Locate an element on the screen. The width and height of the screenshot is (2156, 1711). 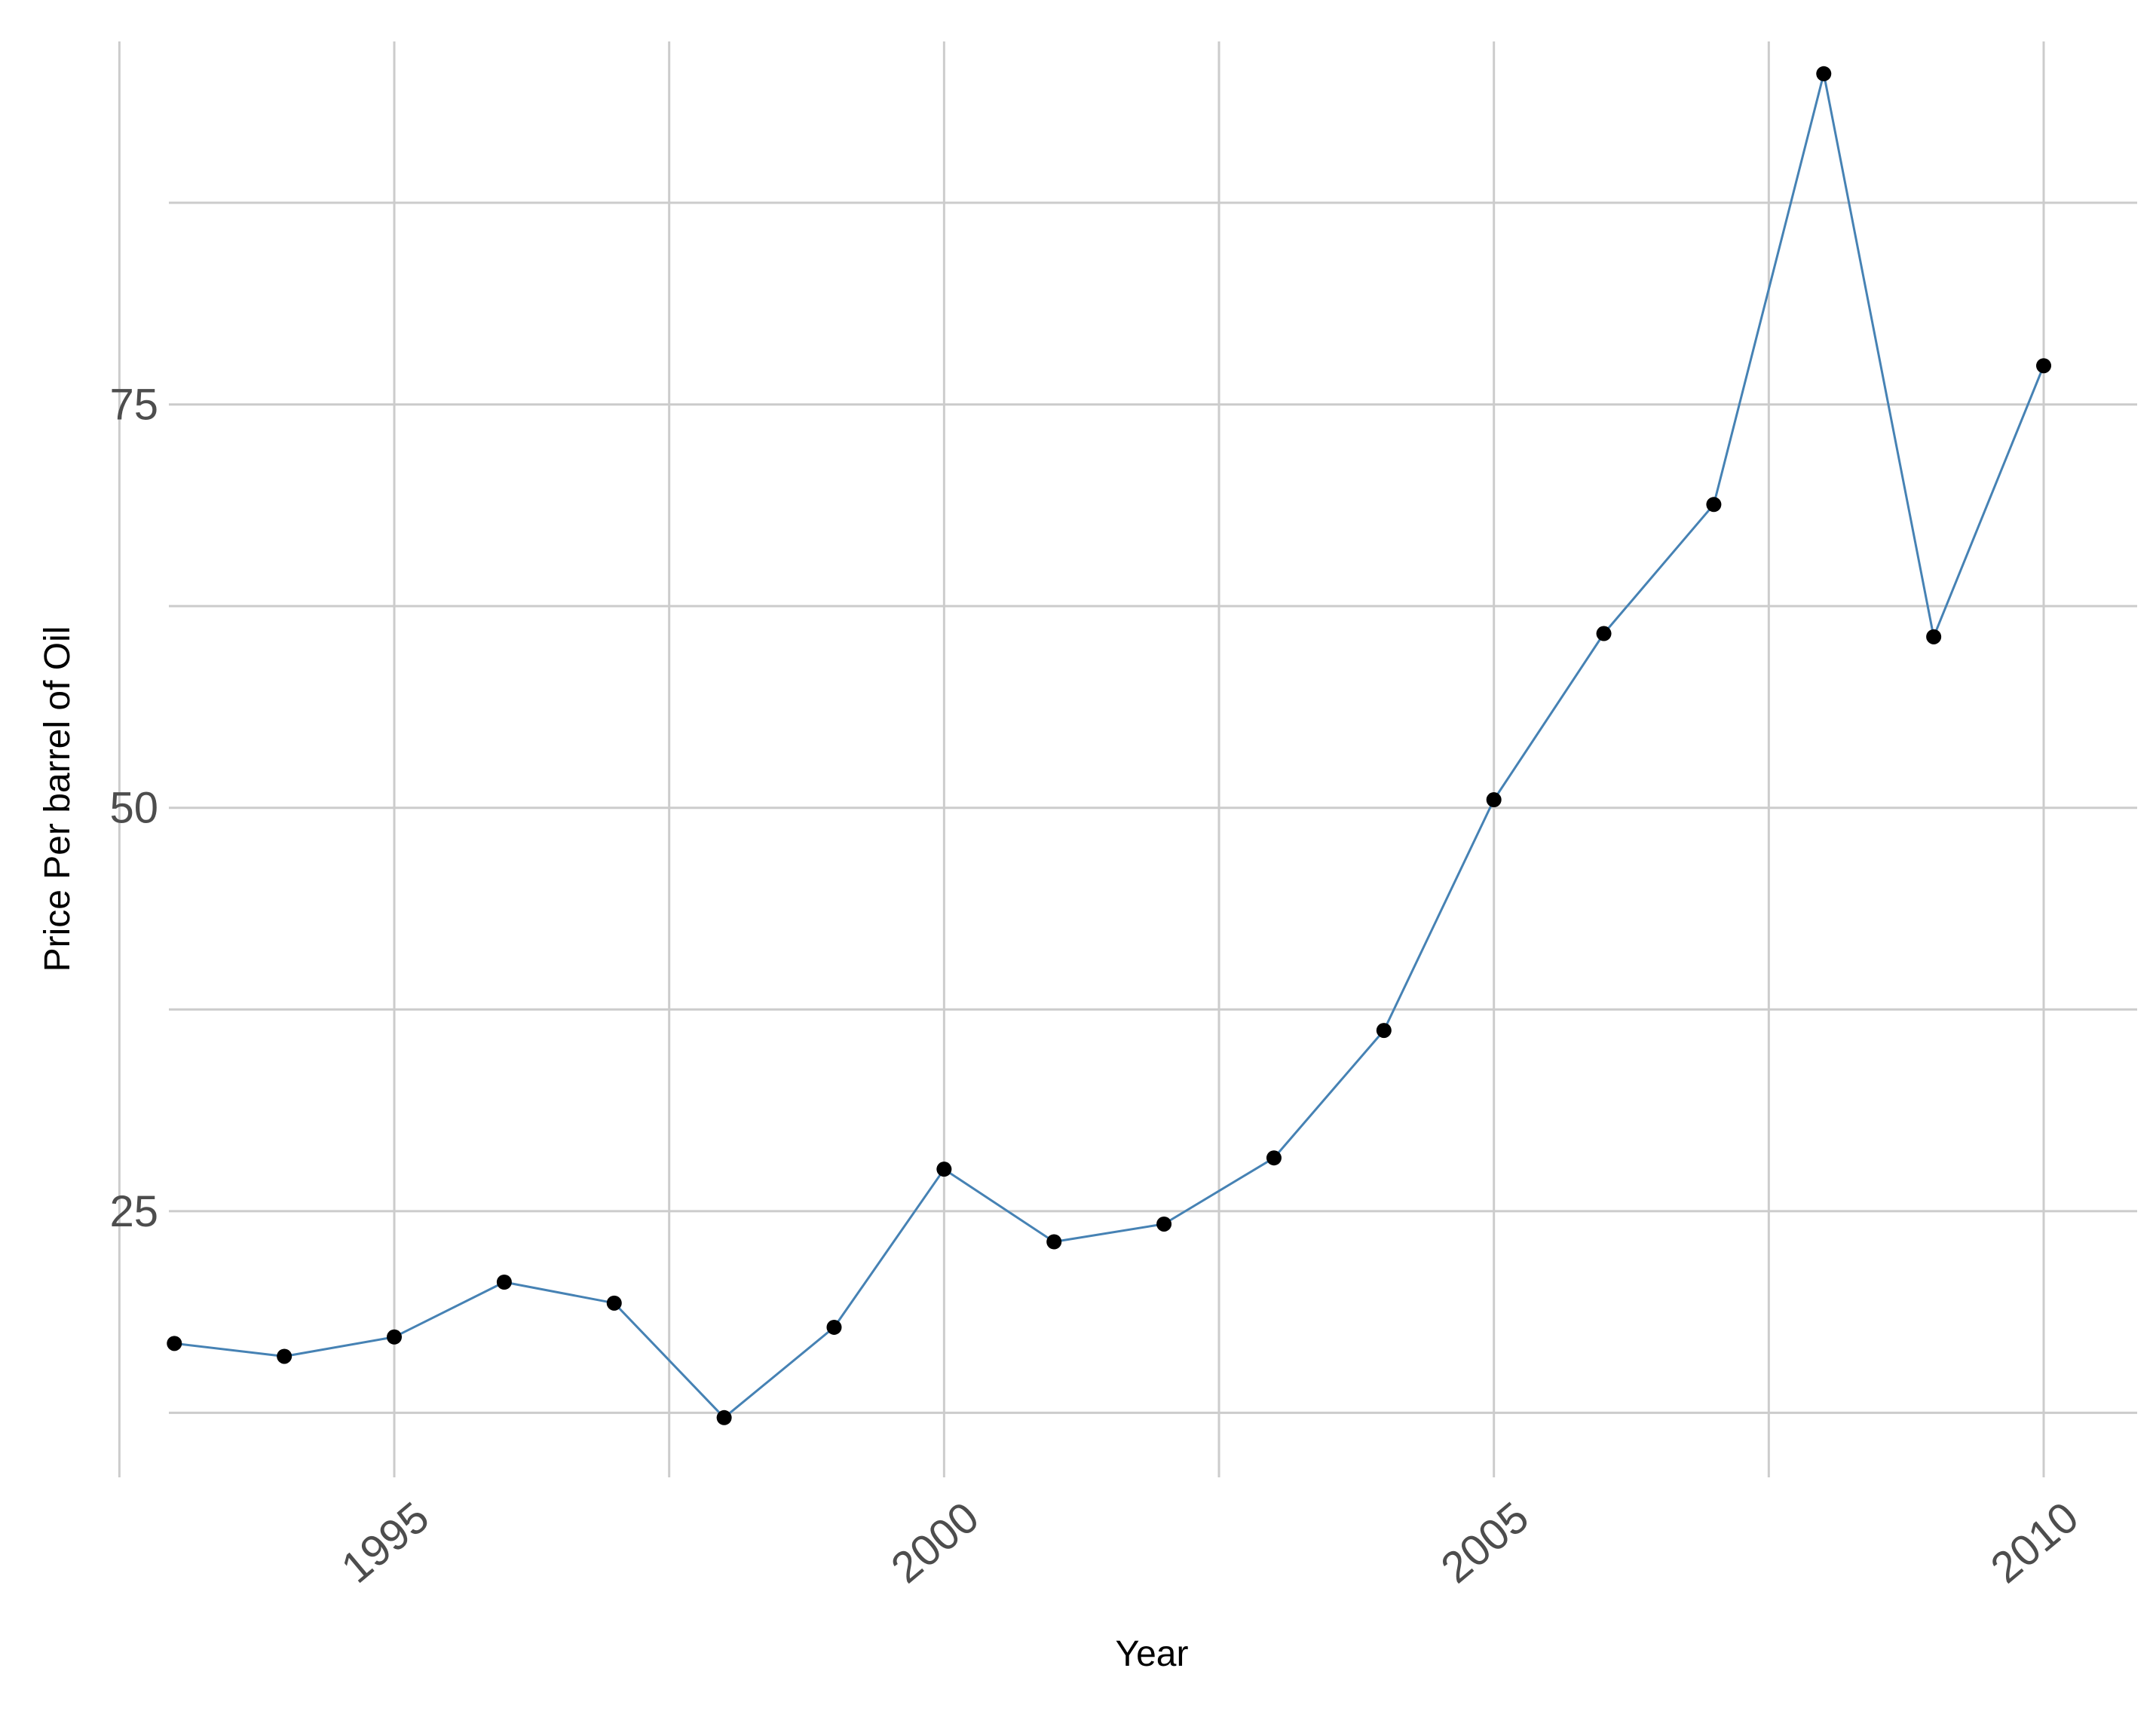
y-tick-label: 25 is located at coordinates (133, 1211).